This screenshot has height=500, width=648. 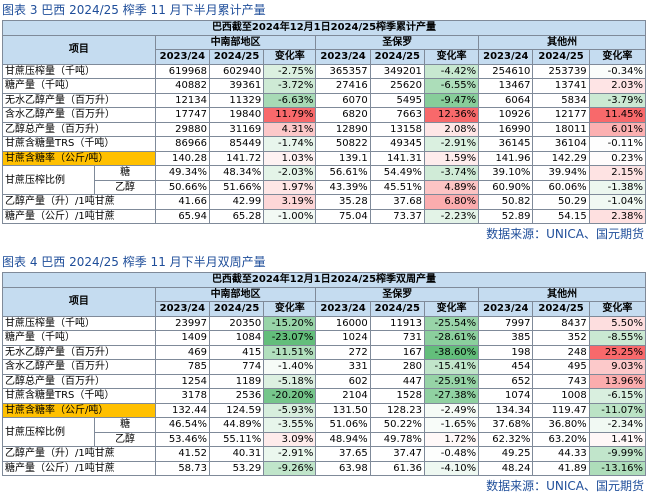 I want to click on value-cell: 124.59, so click(x=236, y=410).